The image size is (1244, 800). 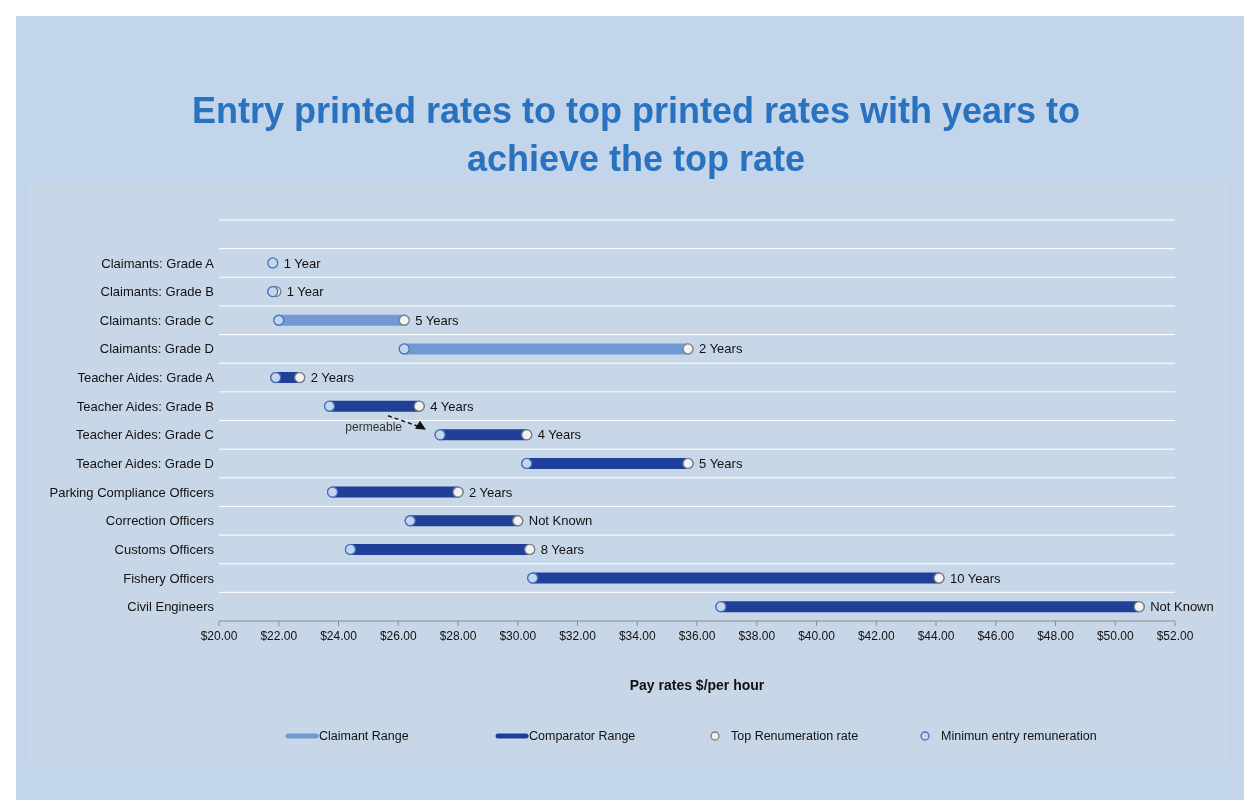 I want to click on y-tick-label: Correction Officers, so click(x=160, y=521).